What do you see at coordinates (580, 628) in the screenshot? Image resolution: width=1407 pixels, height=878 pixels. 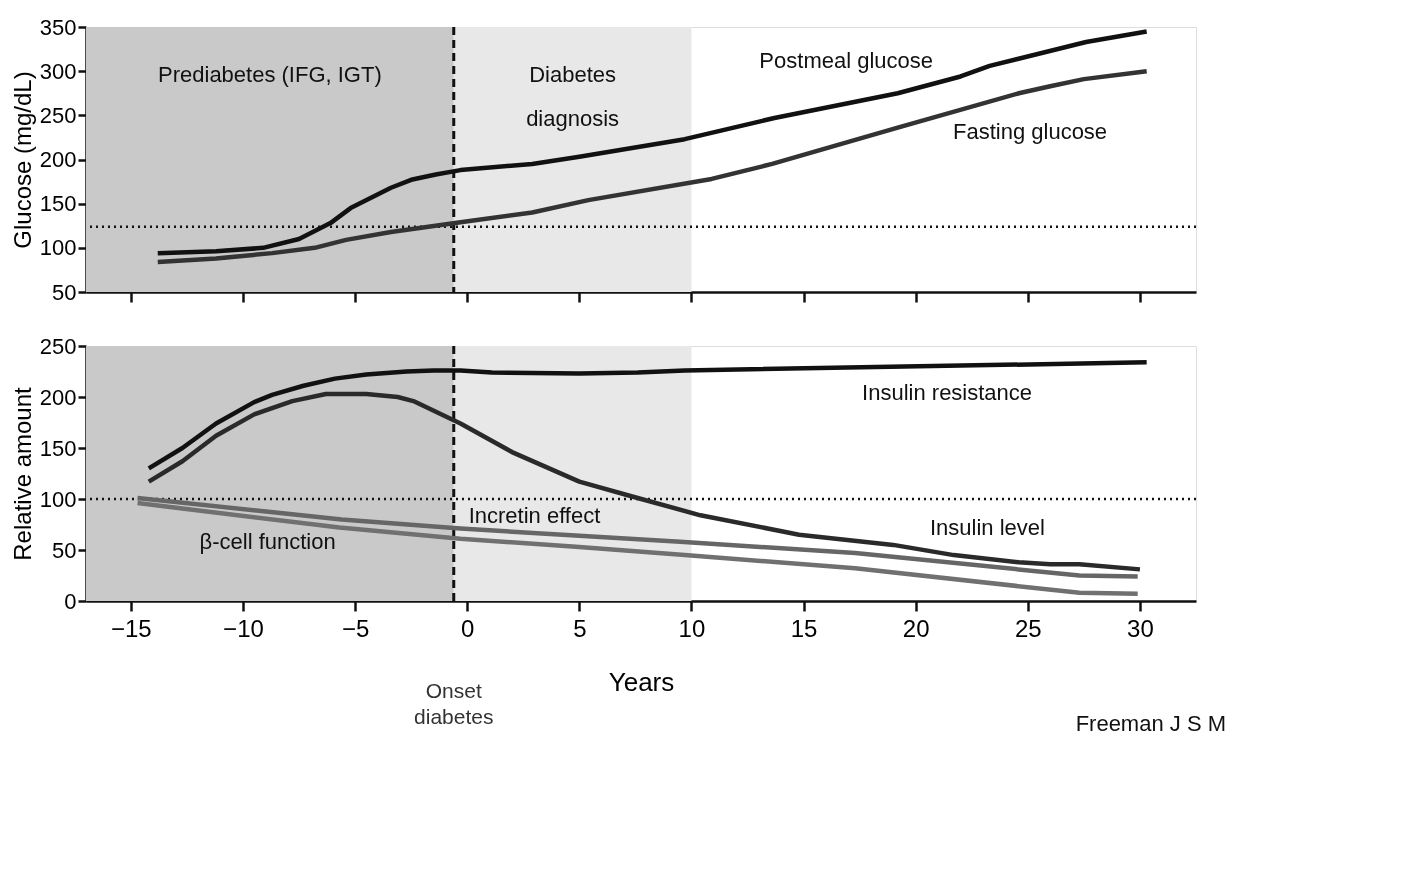 I see `x-tick-label: 5` at bounding box center [580, 628].